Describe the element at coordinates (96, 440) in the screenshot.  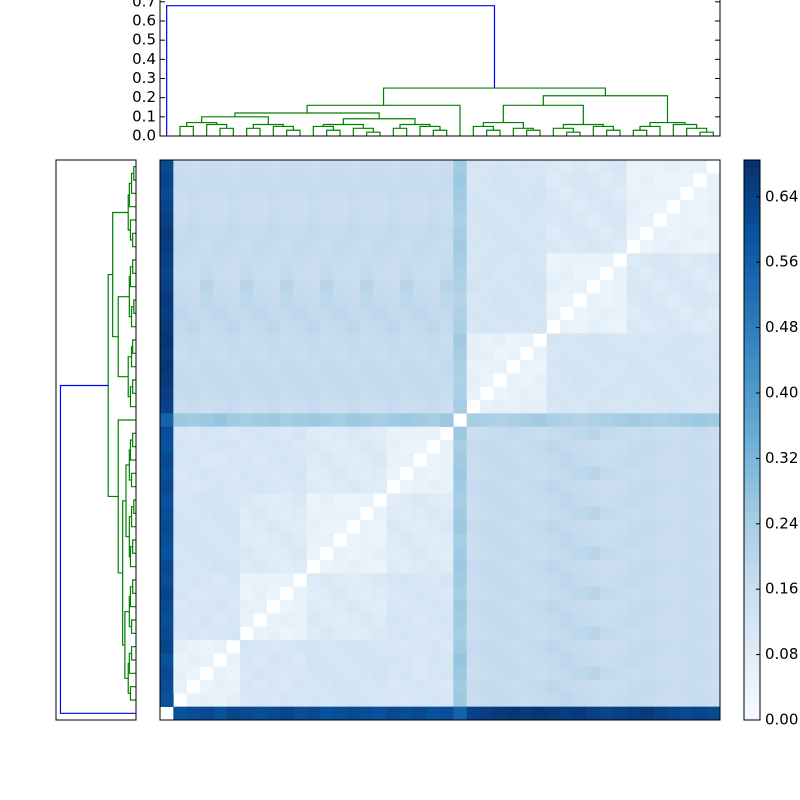
I see `axes-frame` at that location.